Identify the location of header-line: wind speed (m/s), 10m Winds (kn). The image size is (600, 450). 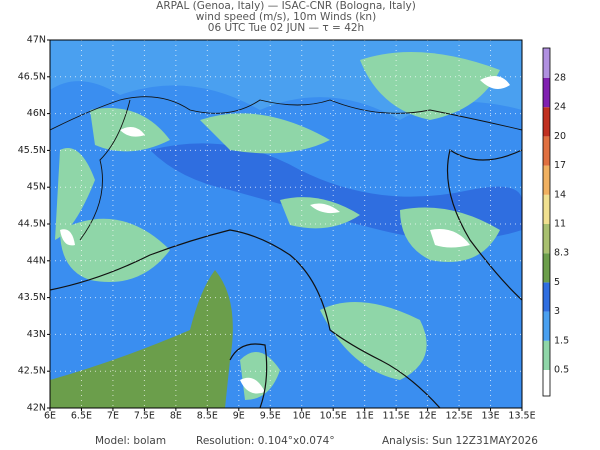
(286, 17).